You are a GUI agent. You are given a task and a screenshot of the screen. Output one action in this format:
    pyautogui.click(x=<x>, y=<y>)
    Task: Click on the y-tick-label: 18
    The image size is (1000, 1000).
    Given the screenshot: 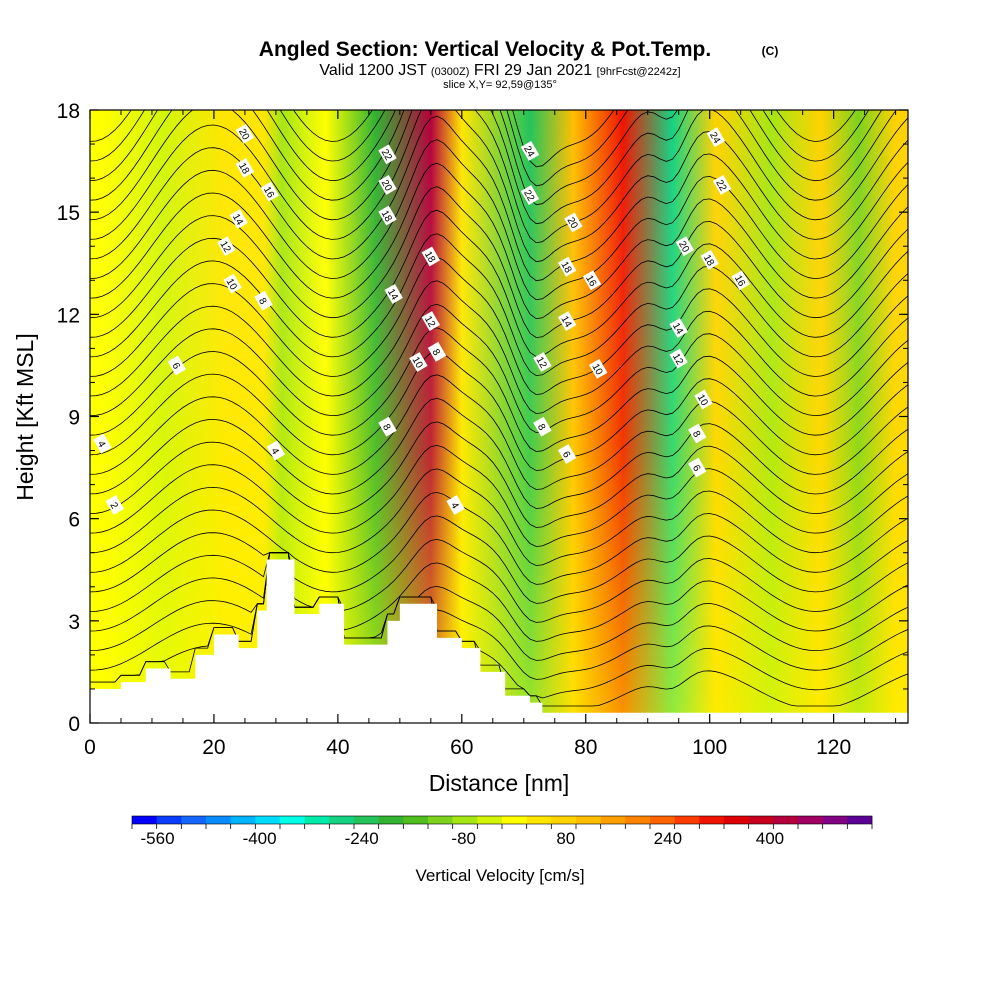 What is the action you would take?
    pyautogui.click(x=68, y=111)
    